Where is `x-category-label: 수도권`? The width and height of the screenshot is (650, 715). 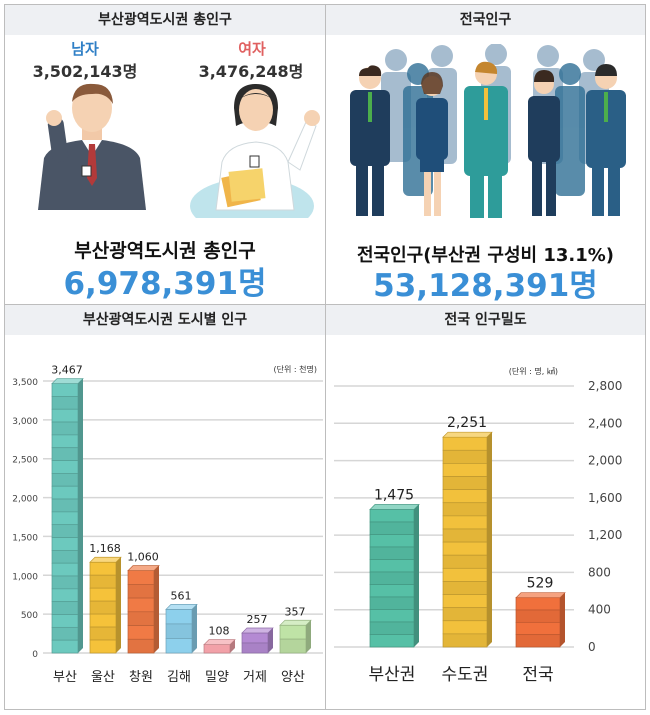
x-category-label: 수도권 is located at coordinates (465, 675).